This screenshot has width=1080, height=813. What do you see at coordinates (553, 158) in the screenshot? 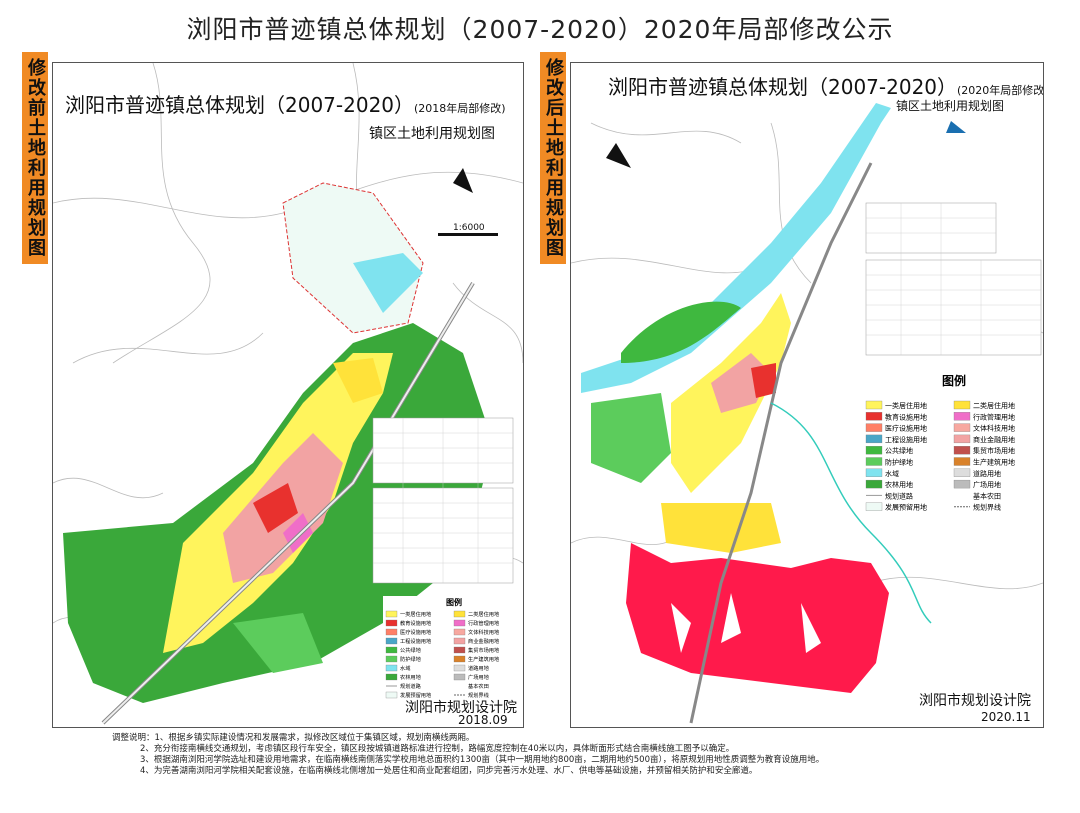
I see `side-label: 修改后土地利用规划图` at bounding box center [553, 158].